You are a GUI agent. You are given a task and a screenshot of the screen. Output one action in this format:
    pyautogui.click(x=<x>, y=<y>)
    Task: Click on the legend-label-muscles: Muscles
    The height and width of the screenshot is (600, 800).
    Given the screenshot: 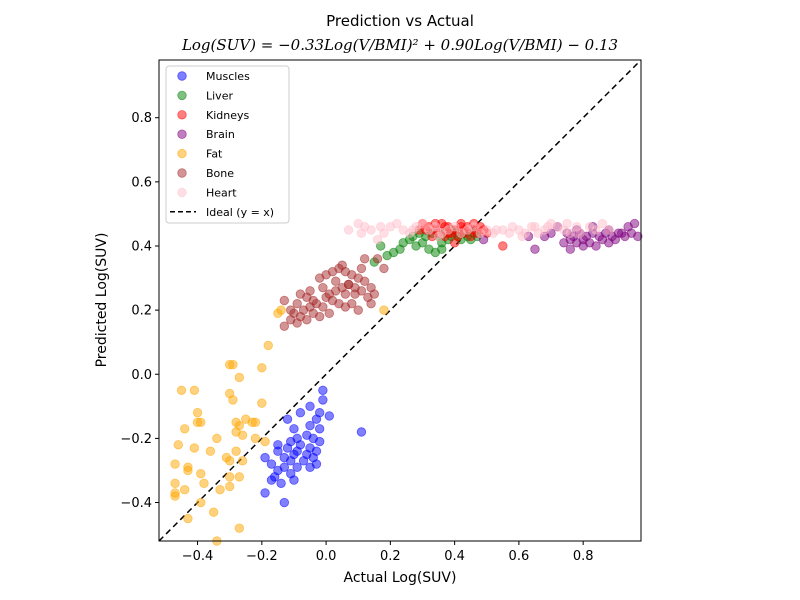 What is the action you would take?
    pyautogui.click(x=228, y=76)
    